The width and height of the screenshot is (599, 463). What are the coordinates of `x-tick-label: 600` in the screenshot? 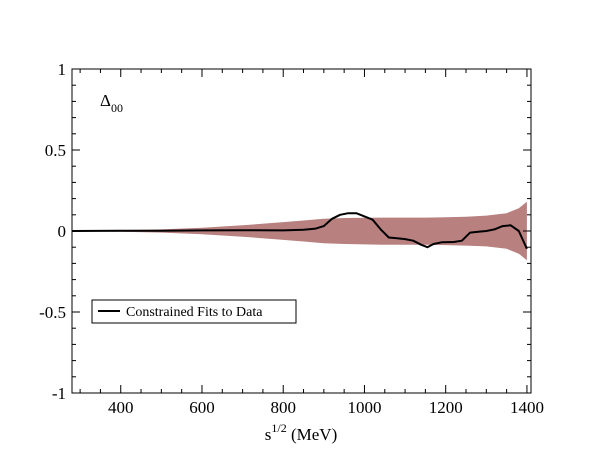 It's located at (202, 407).